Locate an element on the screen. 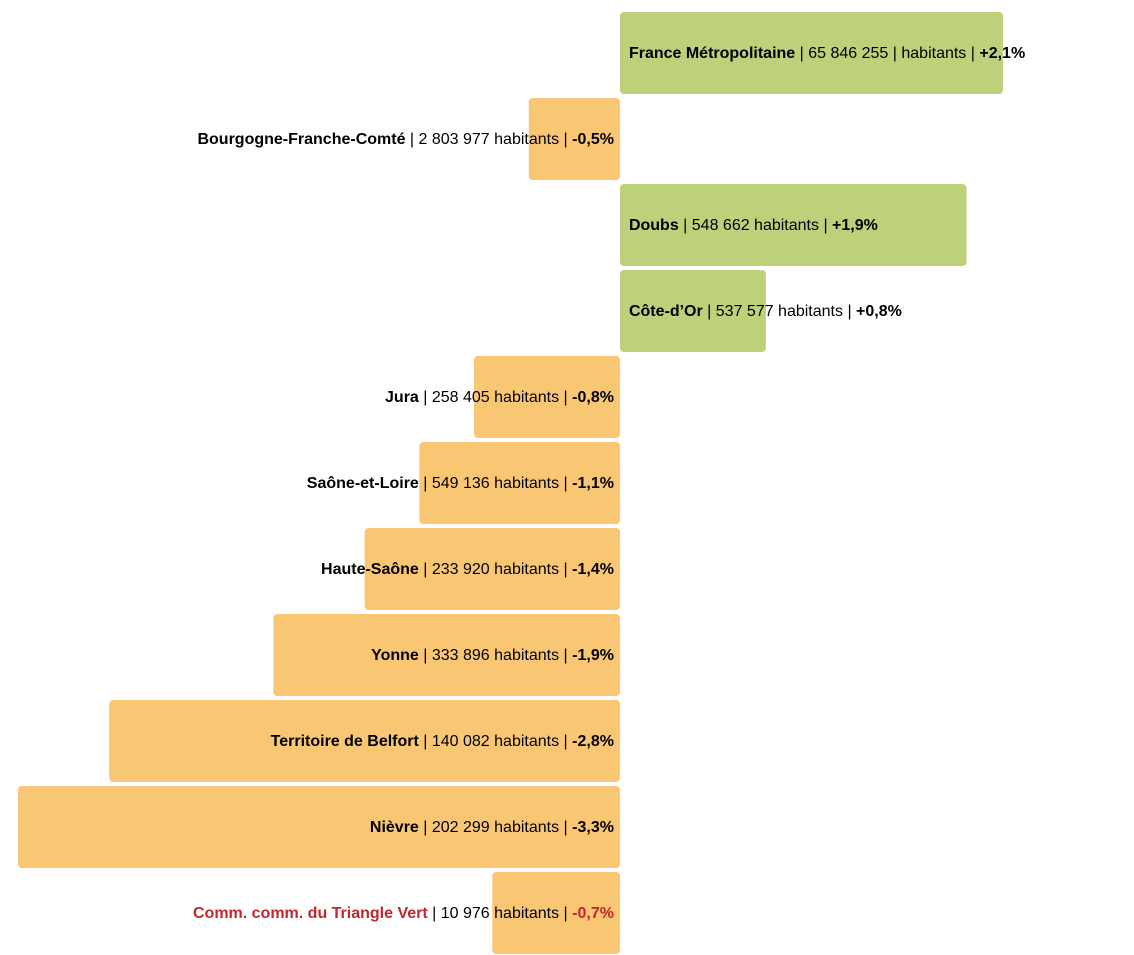 The height and width of the screenshot is (955, 1134). detail: | 258 405 habitants | is located at coordinates (495, 397).